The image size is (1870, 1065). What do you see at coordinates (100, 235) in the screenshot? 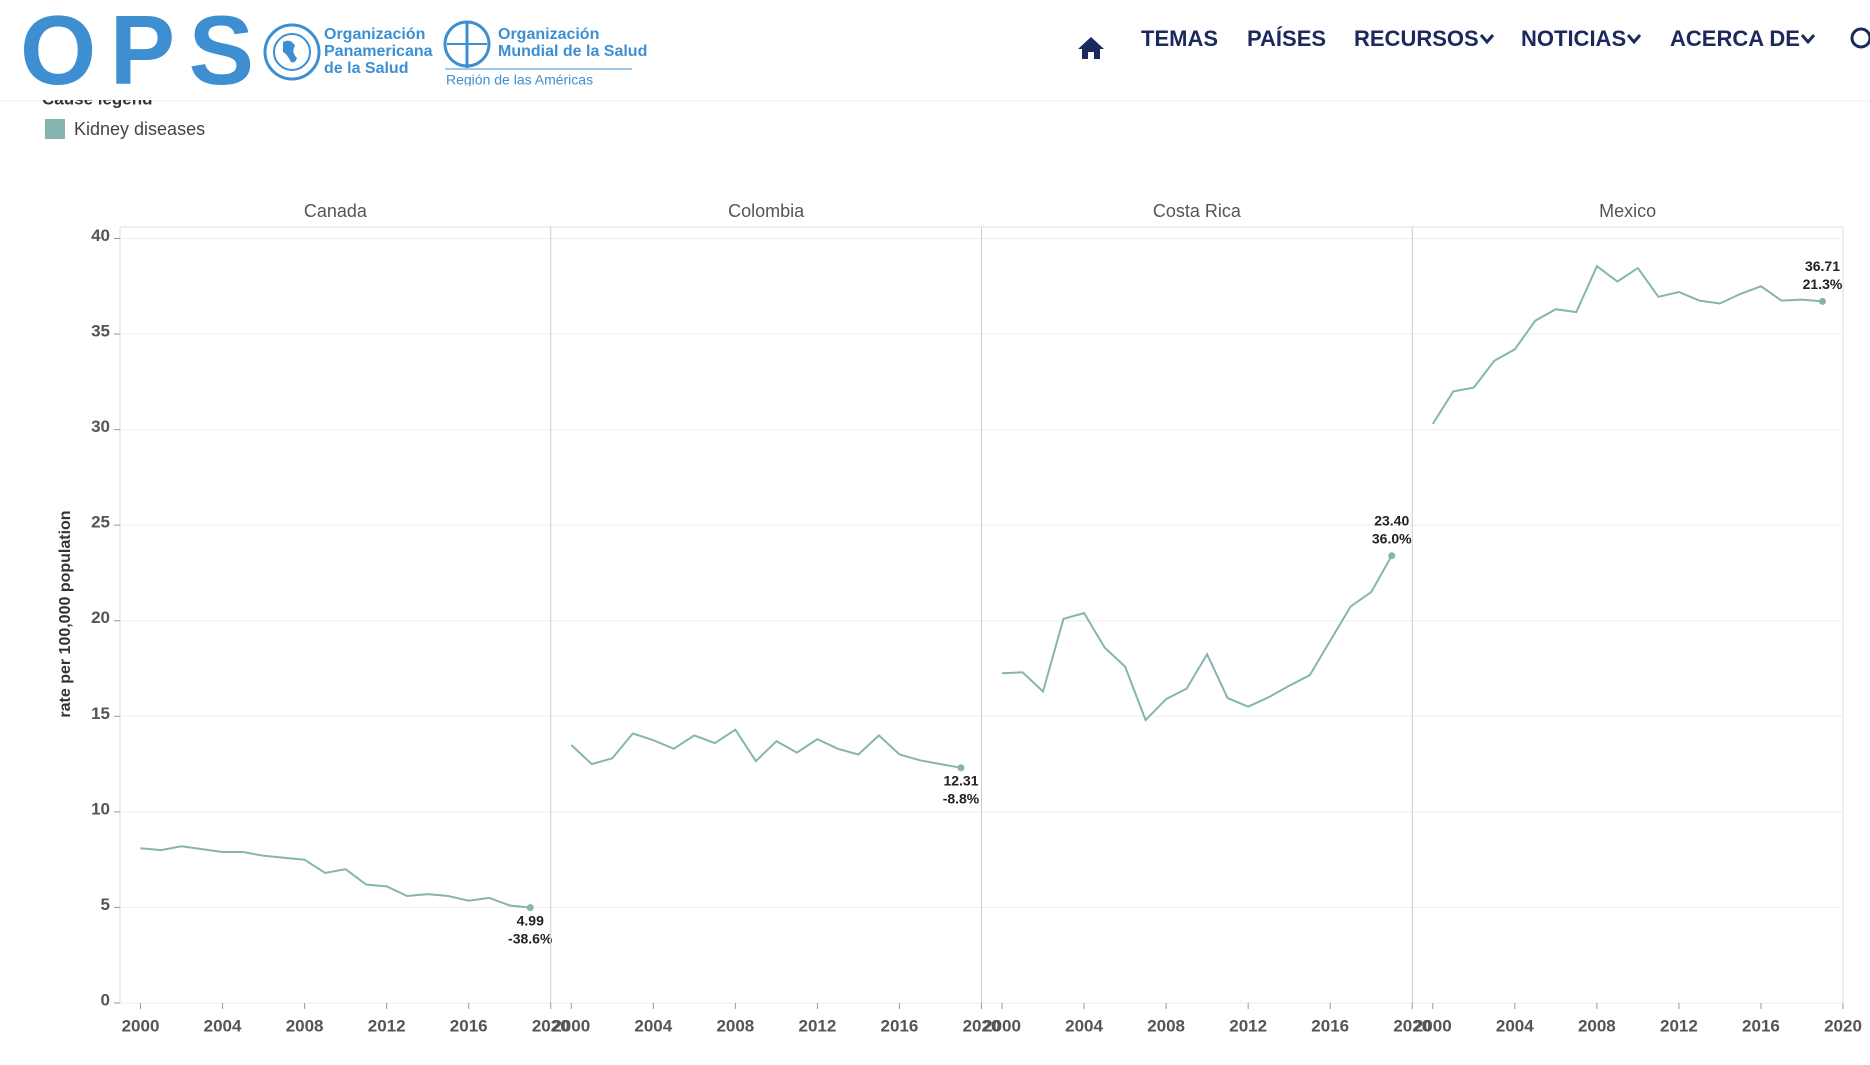
I see `y-tick-label: 40` at bounding box center [100, 235].